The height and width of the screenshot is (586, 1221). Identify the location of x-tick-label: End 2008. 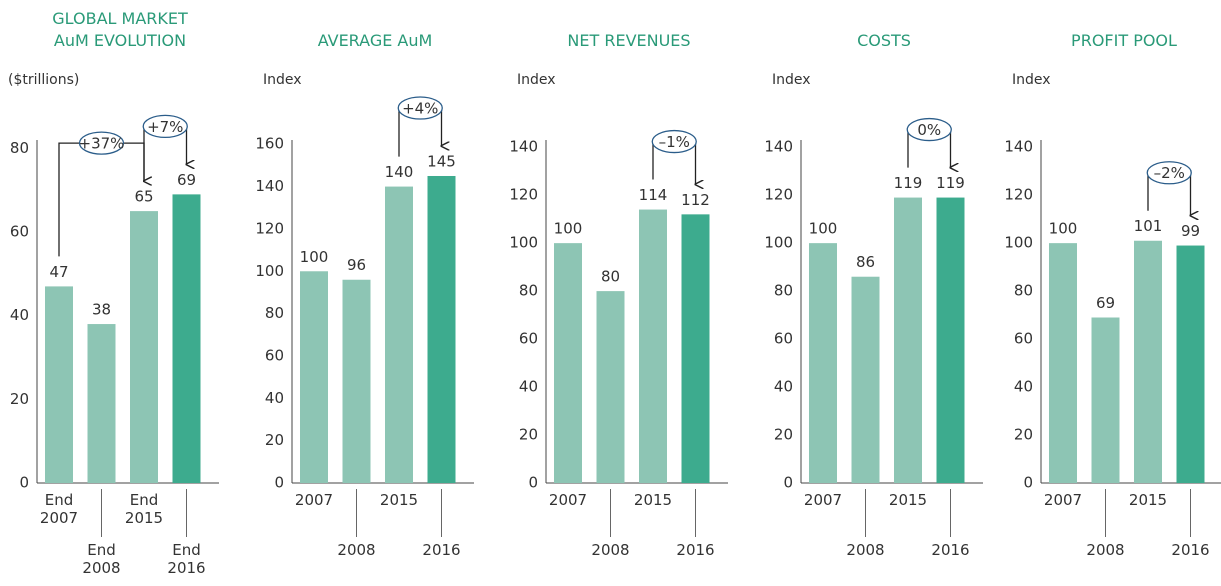
(101, 559).